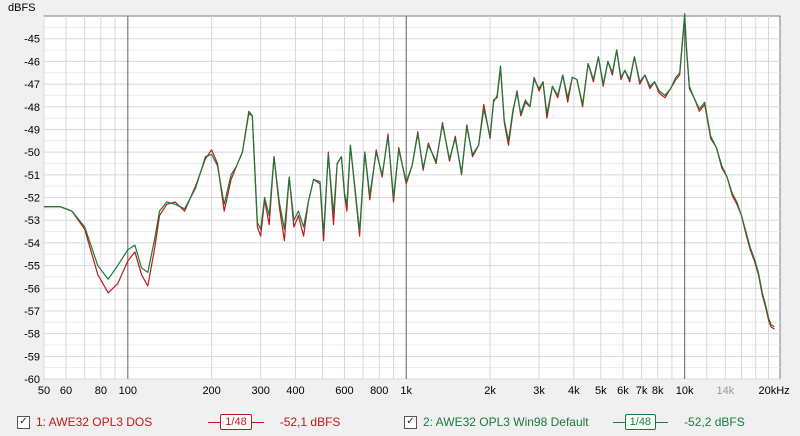 The width and height of the screenshot is (800, 436). What do you see at coordinates (32, 267) in the screenshot?
I see `y-tick-label: -55` at bounding box center [32, 267].